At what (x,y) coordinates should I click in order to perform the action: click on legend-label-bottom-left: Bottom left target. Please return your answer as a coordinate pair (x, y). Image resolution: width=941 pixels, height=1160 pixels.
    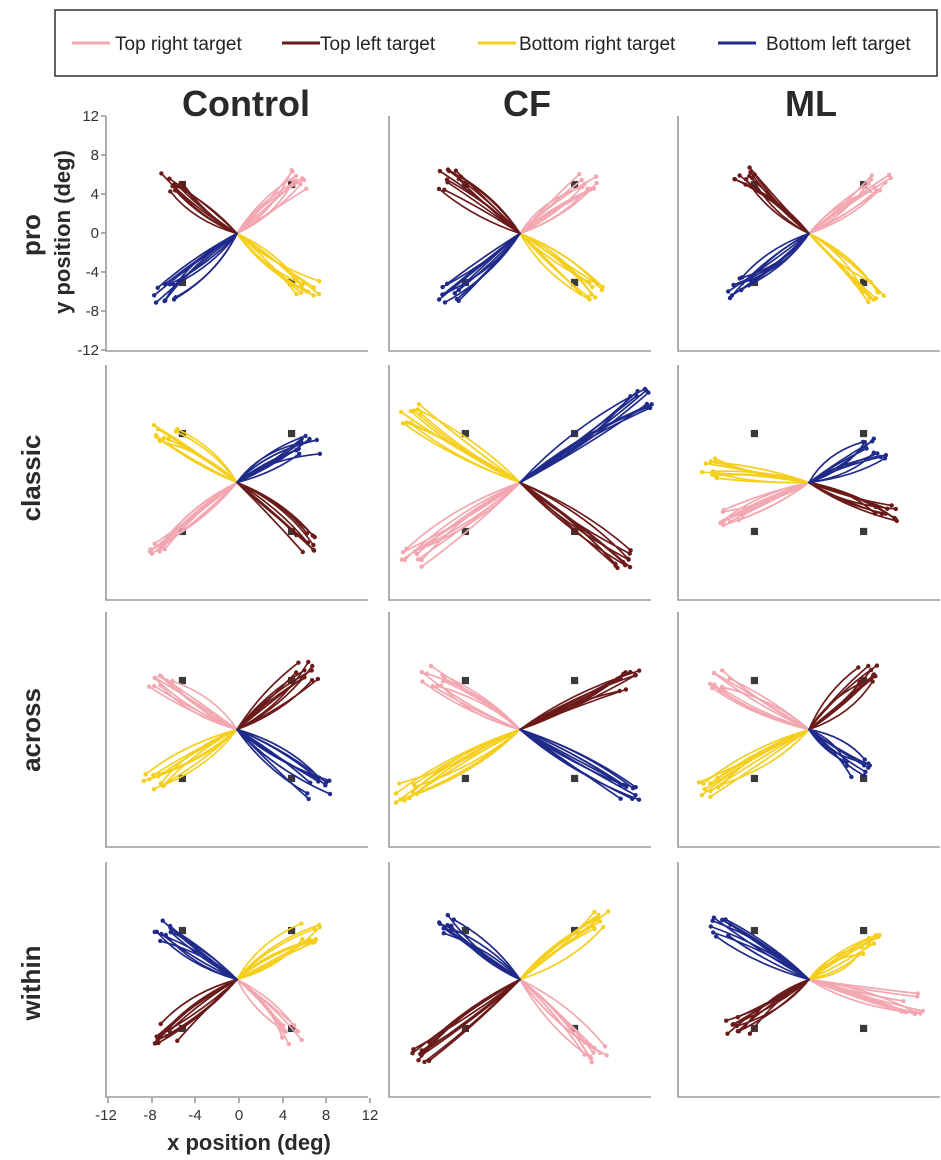
    Looking at the image, I should click on (838, 44).